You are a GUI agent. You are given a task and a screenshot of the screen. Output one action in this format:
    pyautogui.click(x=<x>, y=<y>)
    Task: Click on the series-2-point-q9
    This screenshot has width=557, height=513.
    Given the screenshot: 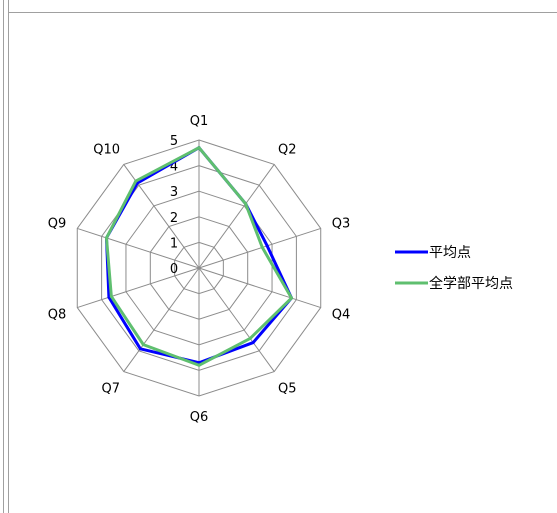 What is the action you would take?
    pyautogui.click(x=106, y=238)
    